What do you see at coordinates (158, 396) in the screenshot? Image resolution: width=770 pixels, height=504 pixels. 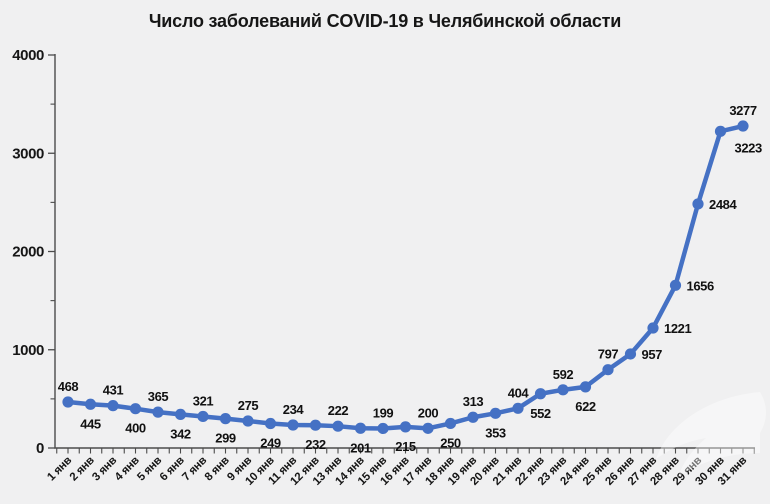 I see `data-point-value-label: 365` at bounding box center [158, 396].